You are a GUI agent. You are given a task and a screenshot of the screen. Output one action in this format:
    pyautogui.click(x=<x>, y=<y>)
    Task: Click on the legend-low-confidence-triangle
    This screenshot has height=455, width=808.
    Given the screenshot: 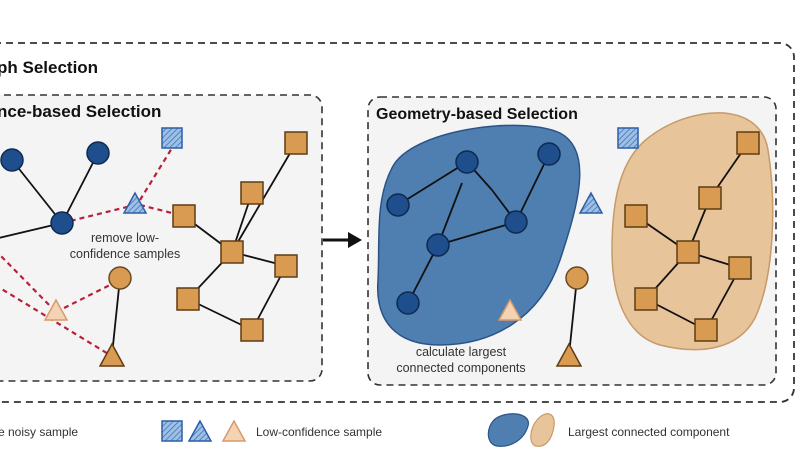 What is the action you would take?
    pyautogui.click(x=234, y=430)
    